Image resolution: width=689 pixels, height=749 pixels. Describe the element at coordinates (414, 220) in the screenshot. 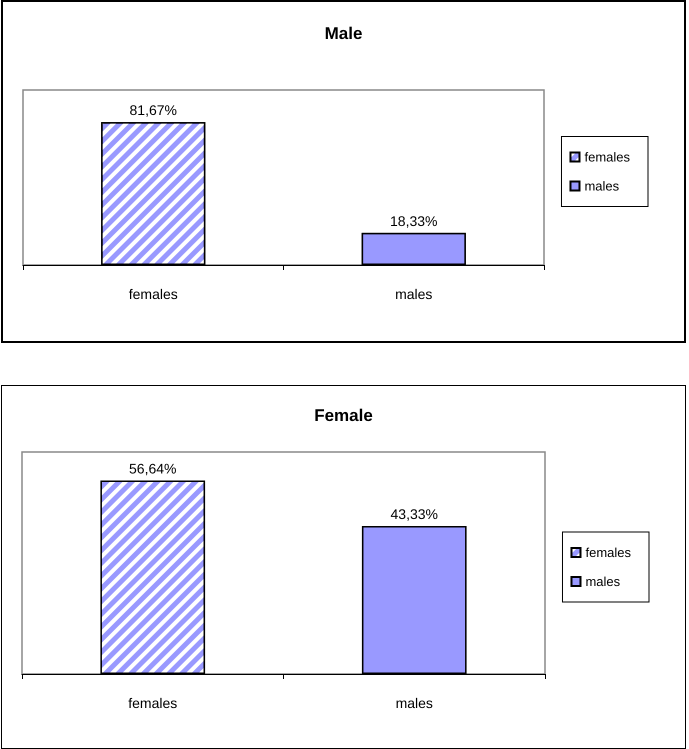

I see `data-label: 18,33%` at that location.